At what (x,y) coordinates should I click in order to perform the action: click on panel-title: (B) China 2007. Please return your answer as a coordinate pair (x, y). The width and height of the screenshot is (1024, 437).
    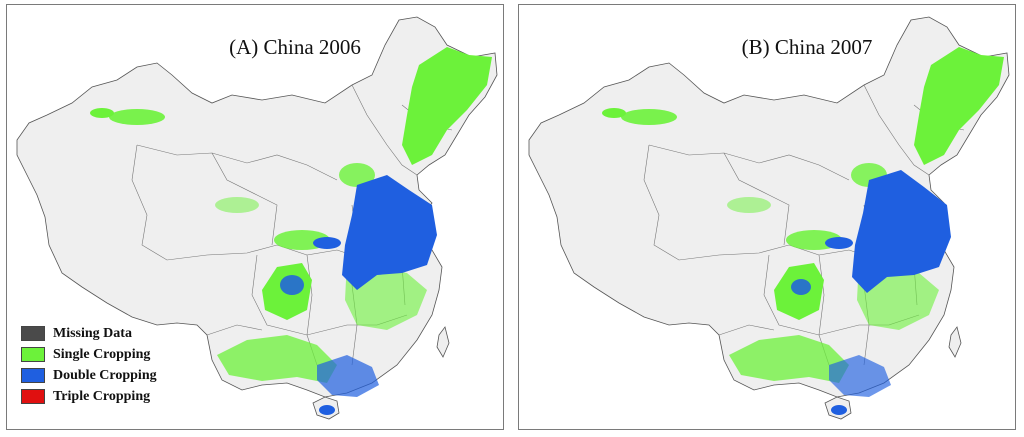
    Looking at the image, I should click on (807, 47).